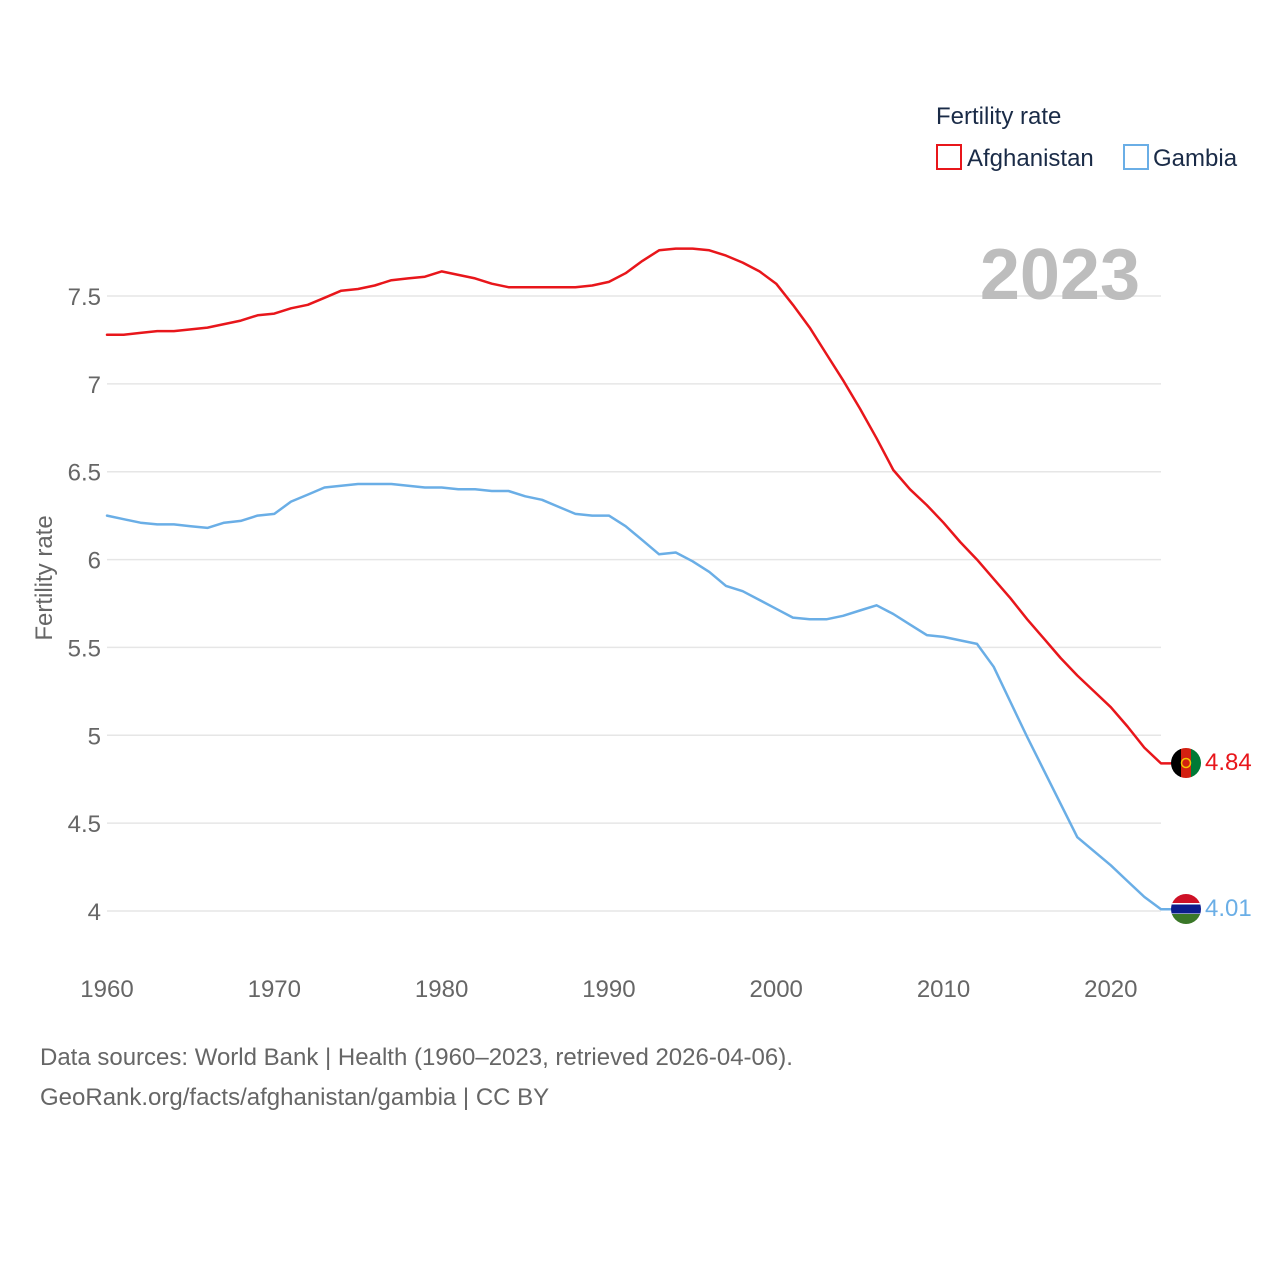 The image size is (1280, 1280). What do you see at coordinates (106, 989) in the screenshot?
I see `x-tick-label: 1960` at bounding box center [106, 989].